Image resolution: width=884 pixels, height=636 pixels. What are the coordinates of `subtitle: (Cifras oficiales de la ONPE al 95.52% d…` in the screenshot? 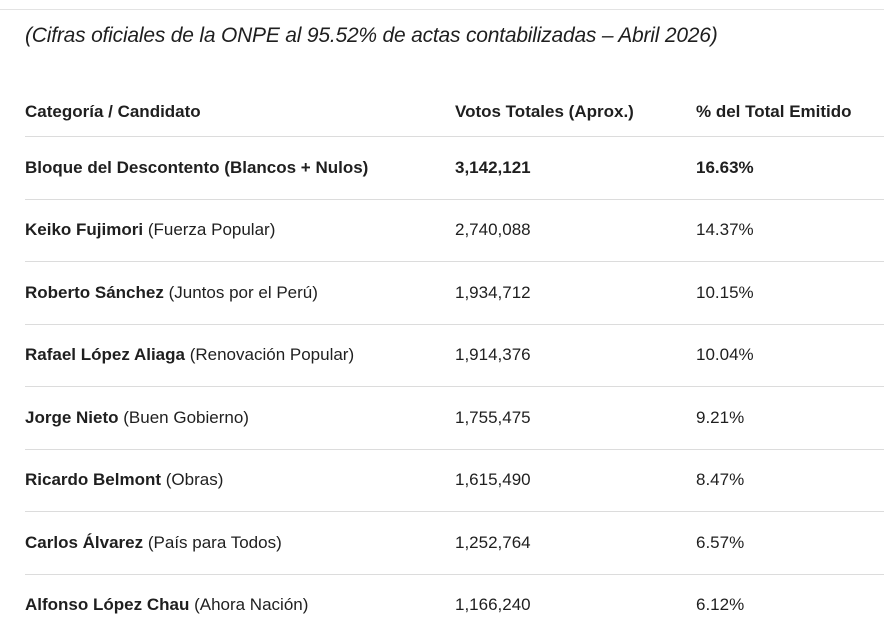 It's located at (371, 35).